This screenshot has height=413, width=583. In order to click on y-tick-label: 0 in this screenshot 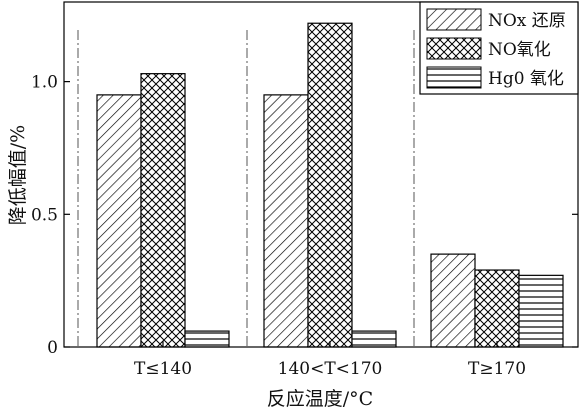, I will do `click(52, 348)`.